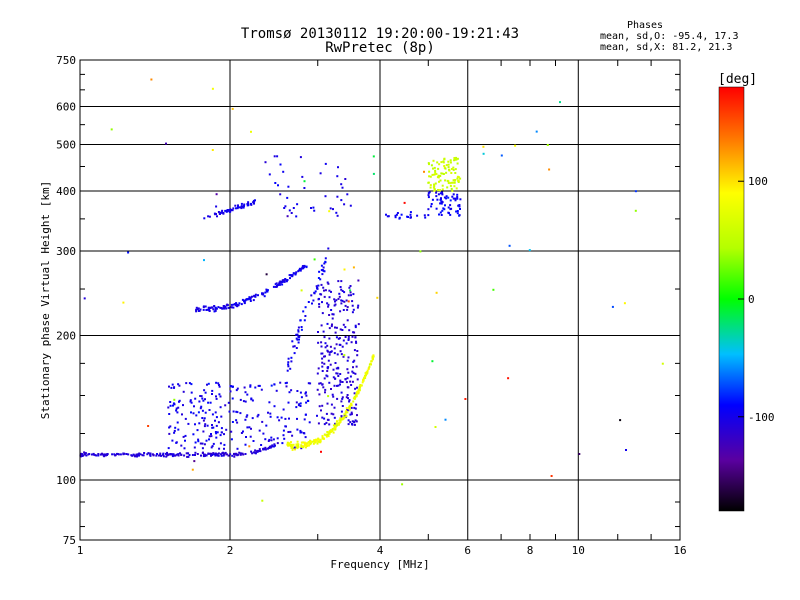 This screenshot has width=800, height=600. I want to click on y-tick-label: 75, so click(69, 540).